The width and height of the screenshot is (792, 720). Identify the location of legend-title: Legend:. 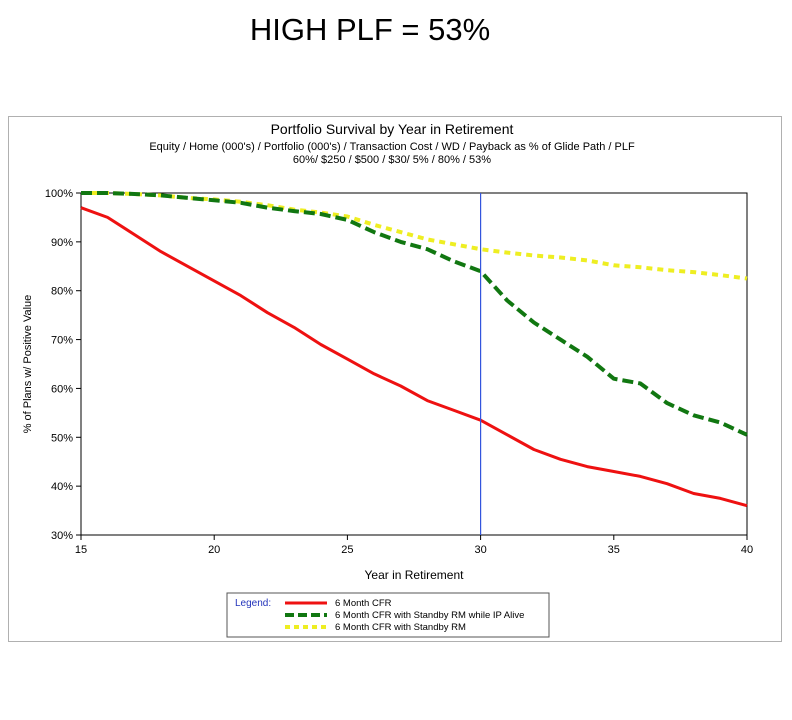
(253, 603).